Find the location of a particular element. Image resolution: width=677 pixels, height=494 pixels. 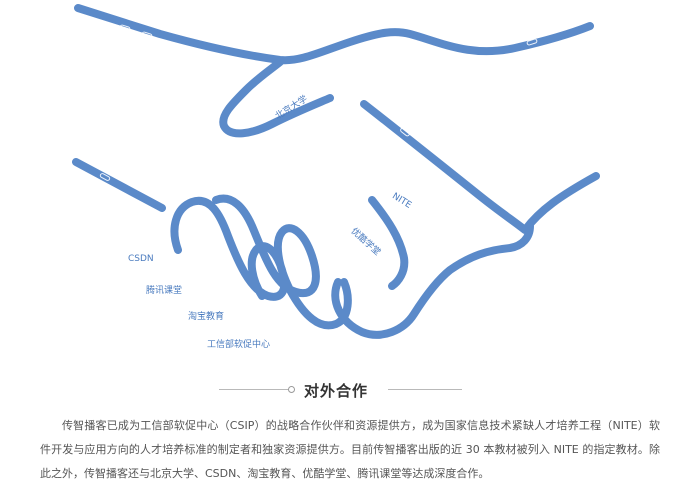

section-heading: 对外合作 is located at coordinates (338, 389).